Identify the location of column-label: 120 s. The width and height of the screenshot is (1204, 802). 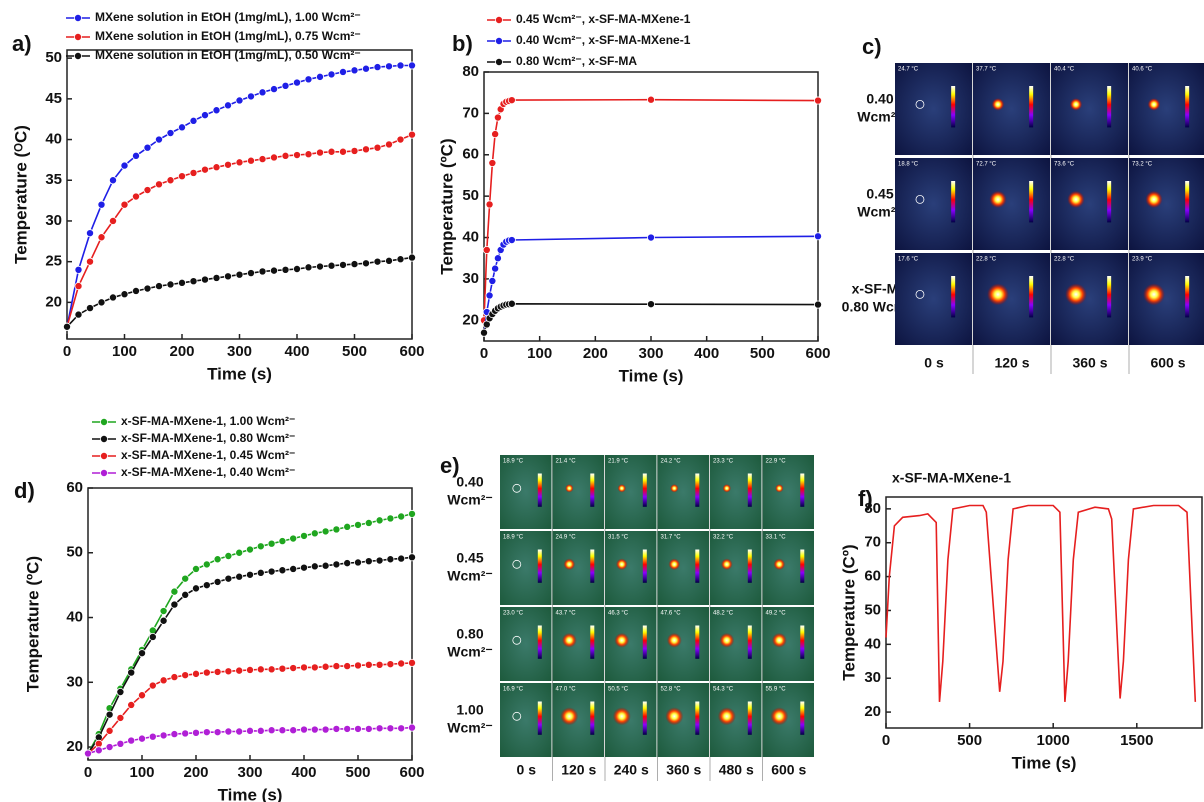
(578, 770).